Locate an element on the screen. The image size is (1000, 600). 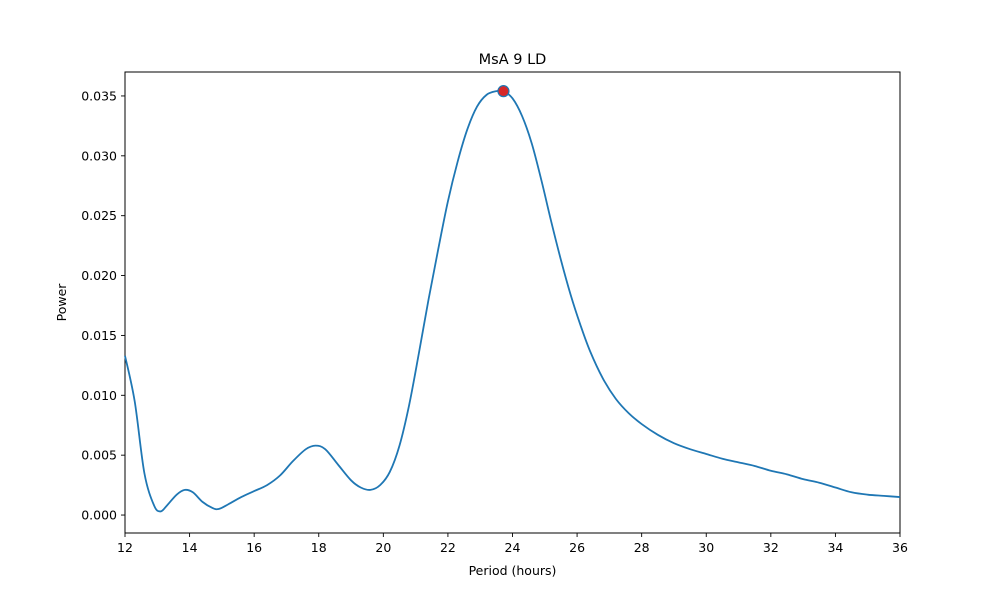
x-tick-label: 32 is located at coordinates (771, 547).